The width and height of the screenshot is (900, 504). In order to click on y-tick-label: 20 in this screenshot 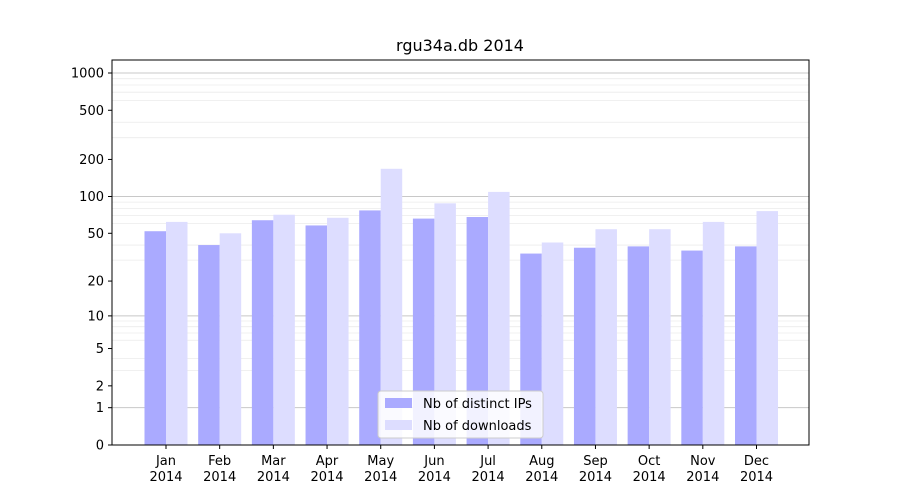, I will do `click(95, 282)`.